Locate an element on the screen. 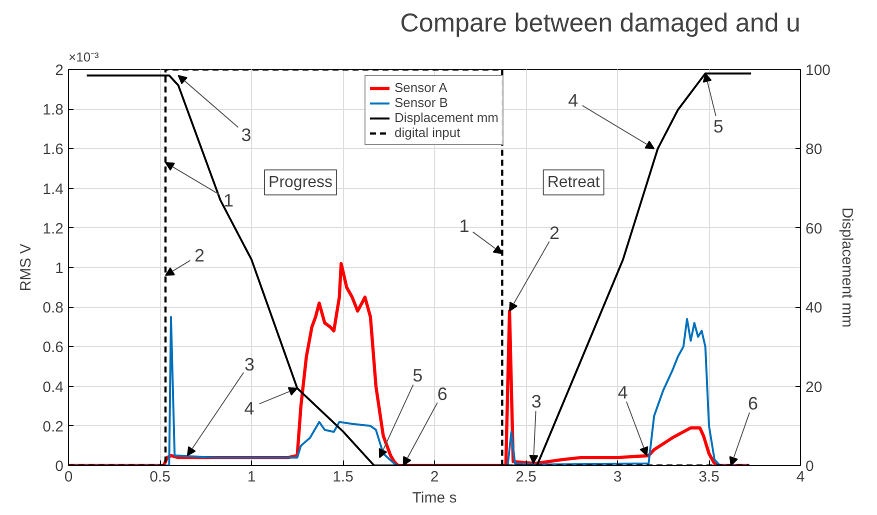  legend-label: digital input is located at coordinates (427, 132).